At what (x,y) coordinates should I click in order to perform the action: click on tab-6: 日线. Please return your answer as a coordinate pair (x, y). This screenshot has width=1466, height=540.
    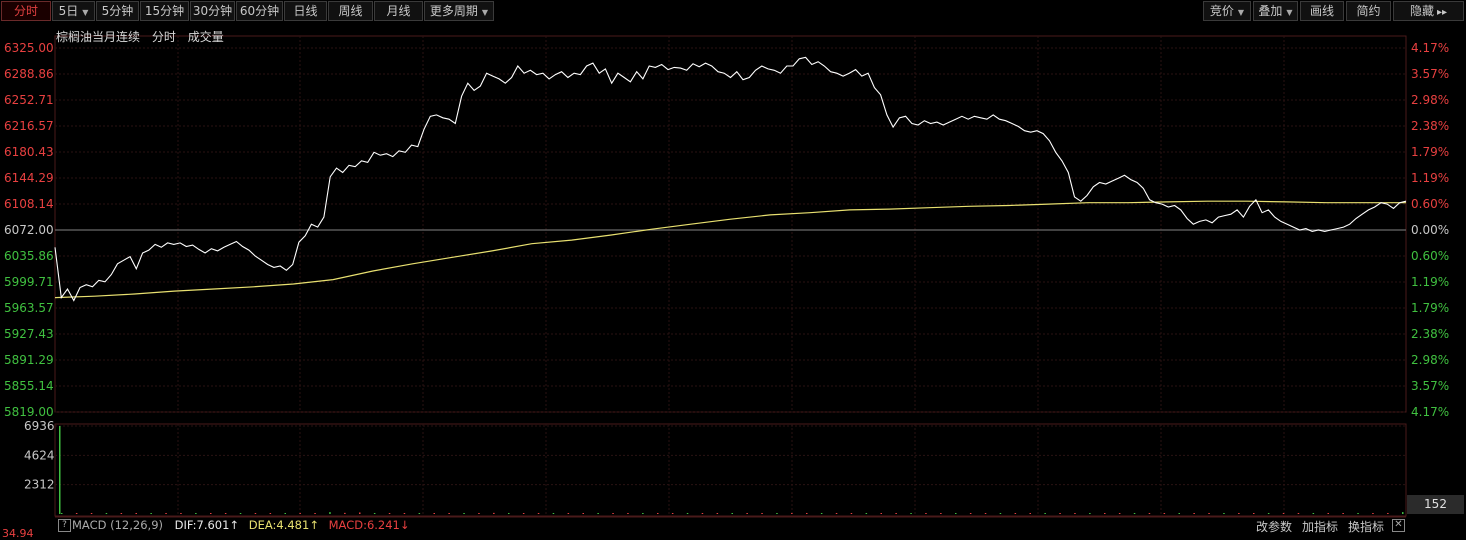
    Looking at the image, I should click on (305, 11).